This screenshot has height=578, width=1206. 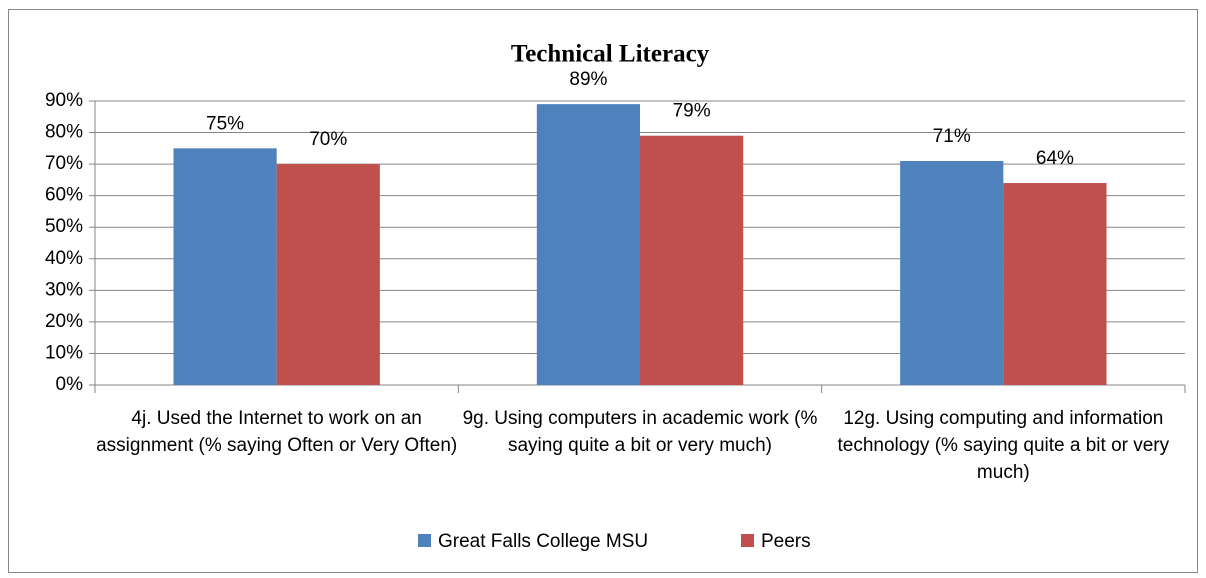 I want to click on legend-label: Great Falls College MSU, so click(x=543, y=541).